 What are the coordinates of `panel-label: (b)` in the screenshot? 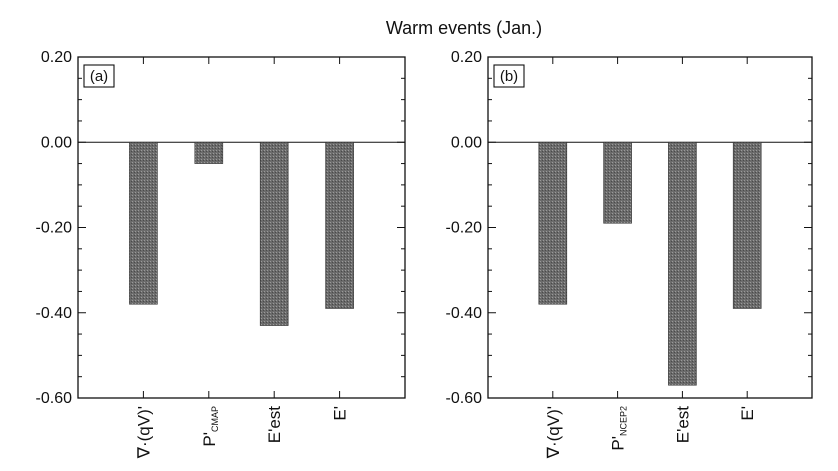 It's located at (509, 76).